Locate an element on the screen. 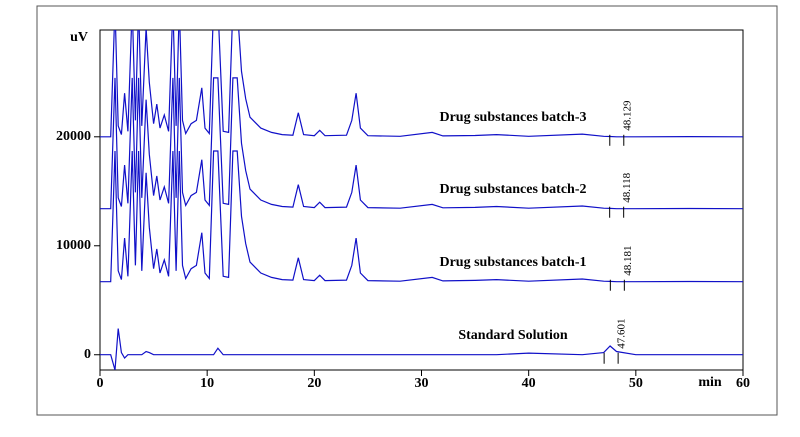 The height and width of the screenshot is (437, 800). x-tick-label: 0 is located at coordinates (100, 383).